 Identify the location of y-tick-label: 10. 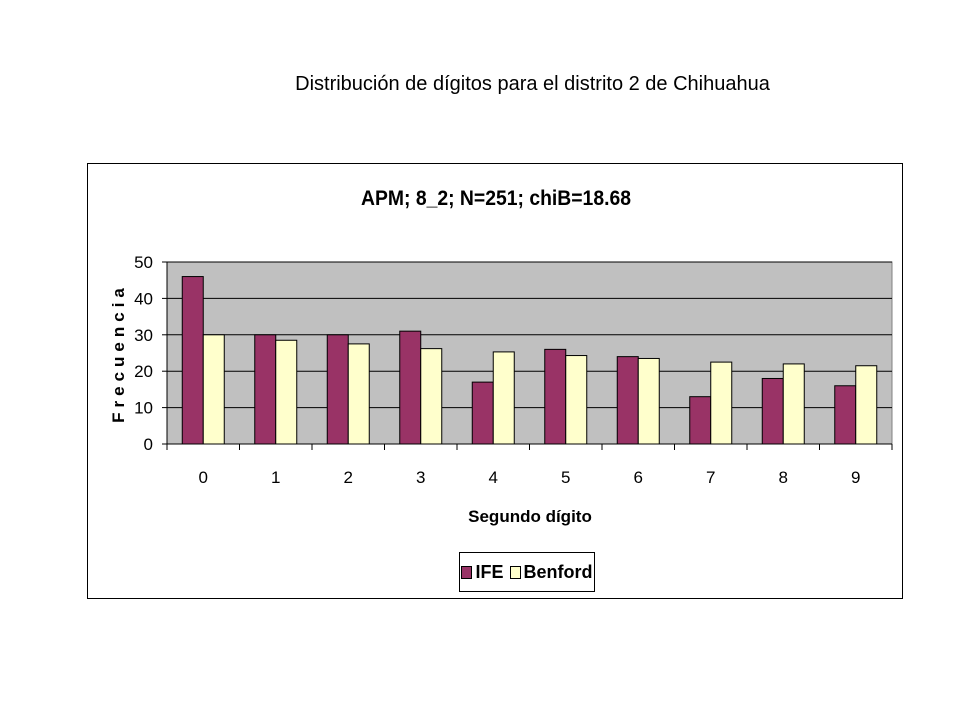
(143, 408).